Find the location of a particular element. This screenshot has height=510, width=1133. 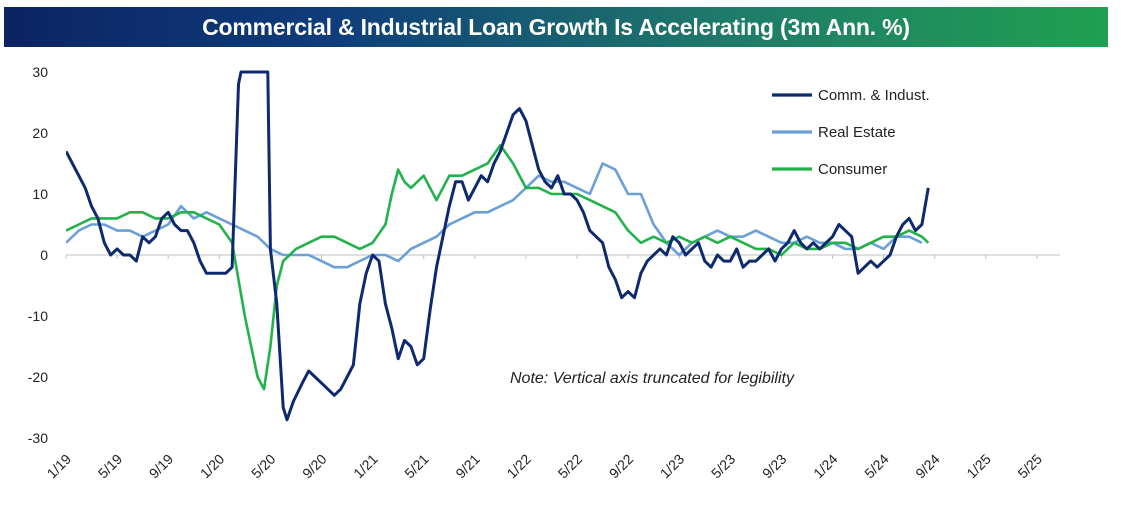

x-tick-label: 5/25 is located at coordinates (1029, 466).